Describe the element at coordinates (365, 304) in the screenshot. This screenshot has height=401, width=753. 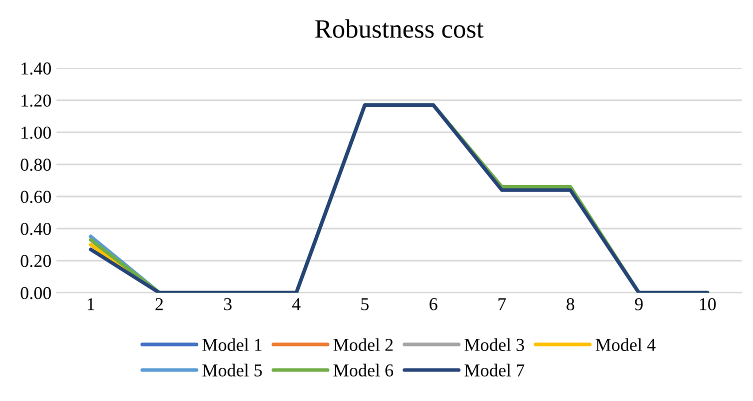
I see `x-tick-label: 5` at that location.